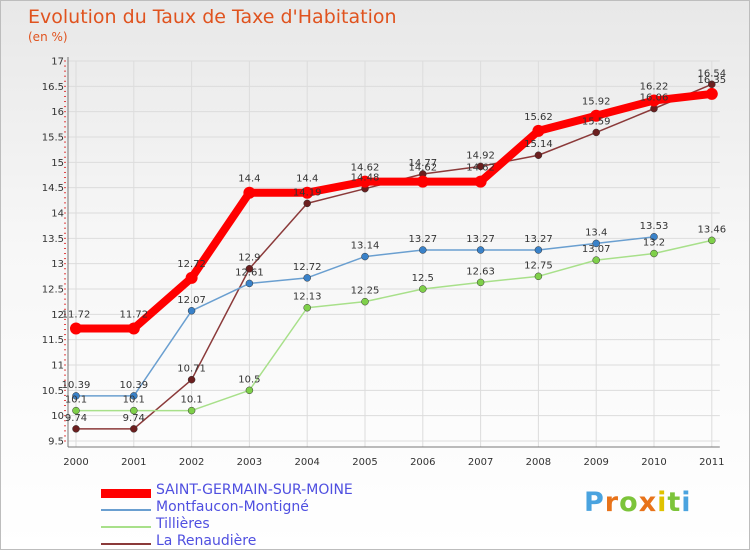 This screenshot has height=553, width=750. I want to click on legend-label: SAINT-GERMAIN-SUR-MOINE, so click(254, 490).